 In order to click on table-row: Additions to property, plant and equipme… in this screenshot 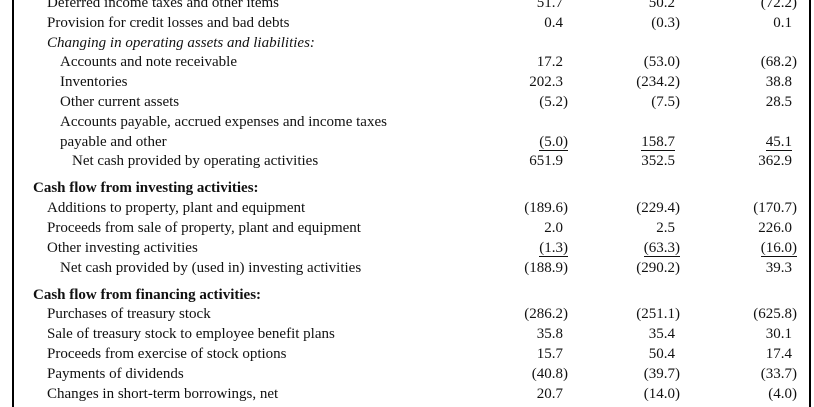, I will do `click(407, 208)`.